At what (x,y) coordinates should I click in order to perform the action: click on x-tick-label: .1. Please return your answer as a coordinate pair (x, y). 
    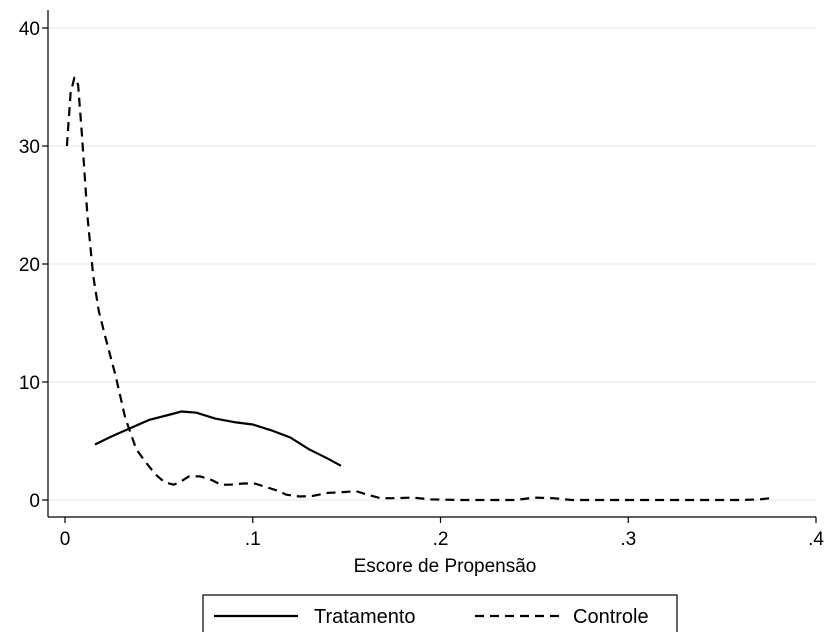
    Looking at the image, I should click on (253, 539).